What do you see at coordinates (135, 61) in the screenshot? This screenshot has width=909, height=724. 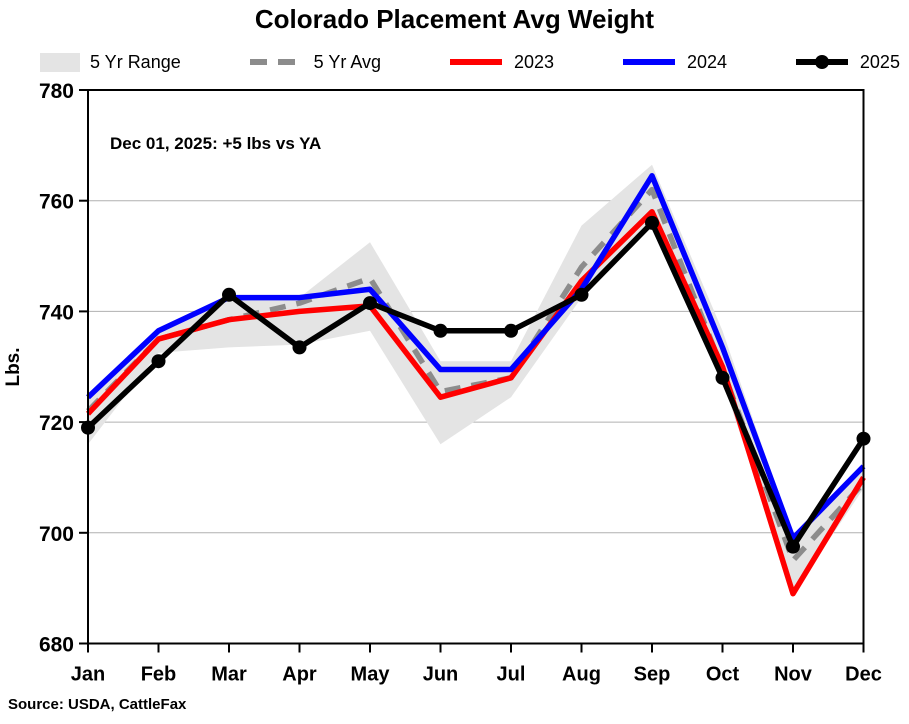 I see `legend-label: 5 Yr Range` at bounding box center [135, 61].